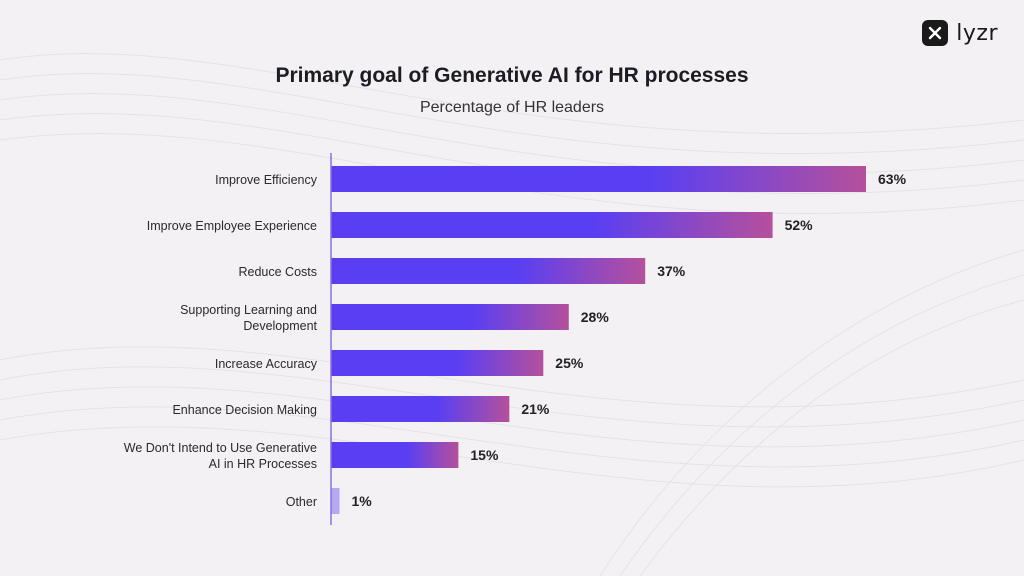 This screenshot has width=1024, height=576. I want to click on value-label: 21%, so click(535, 409).